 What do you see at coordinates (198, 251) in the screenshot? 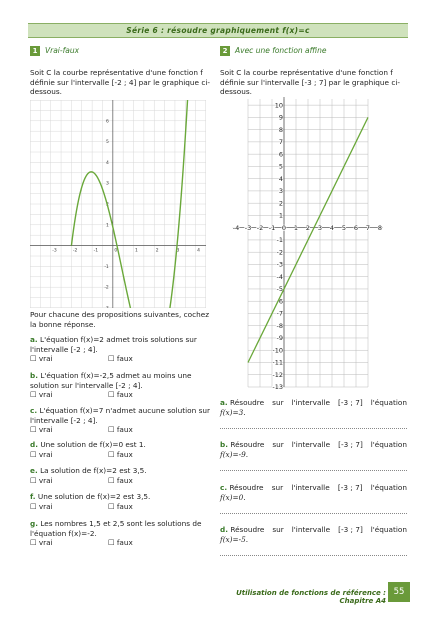
I see `graph-1-x-tick: 4` at bounding box center [198, 251].